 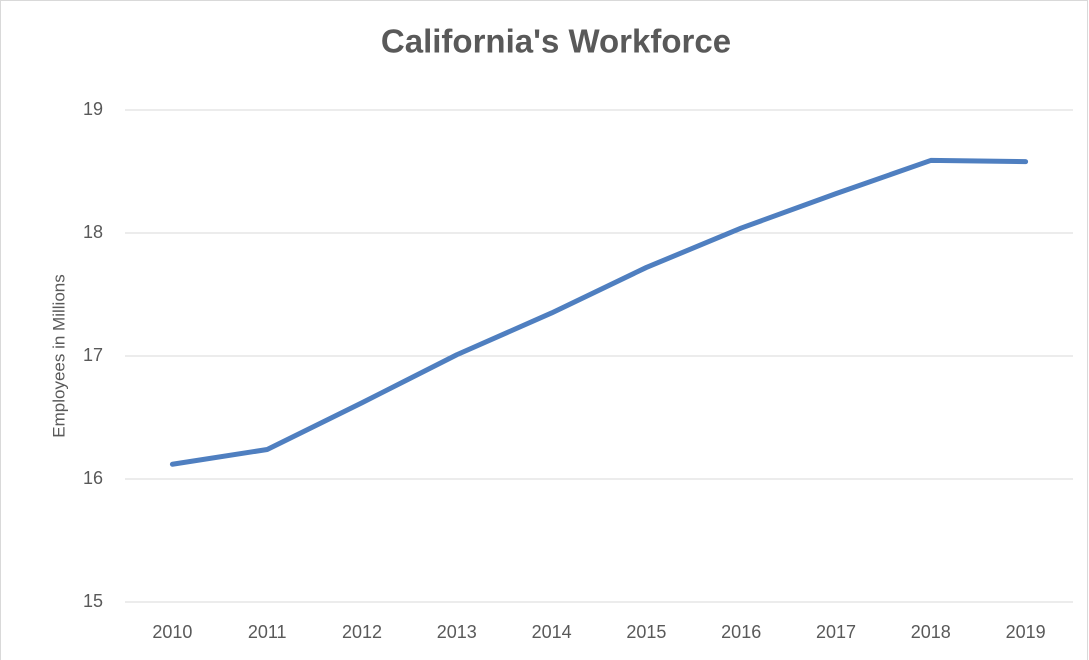 I want to click on y-tick-label: 19, so click(x=93, y=109).